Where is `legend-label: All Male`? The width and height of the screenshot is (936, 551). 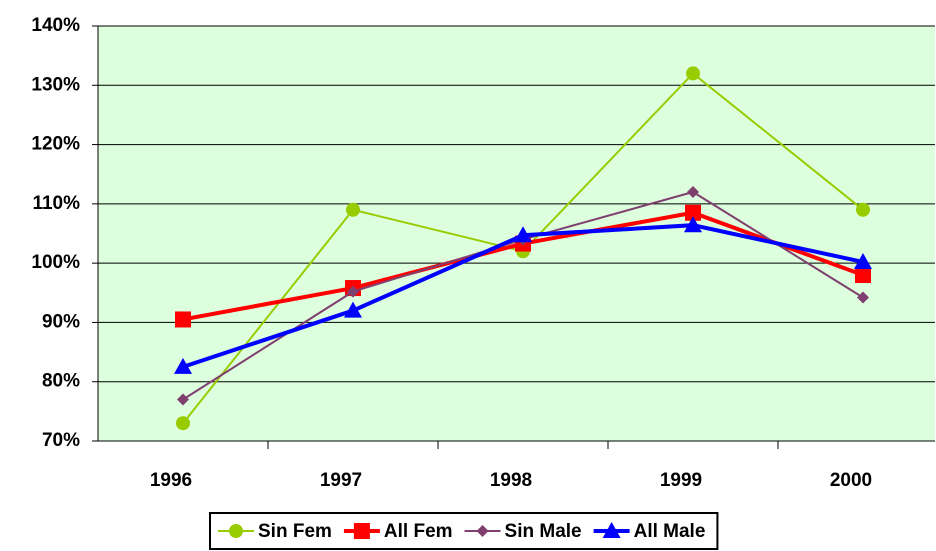
legend-label: All Male is located at coordinates (670, 531).